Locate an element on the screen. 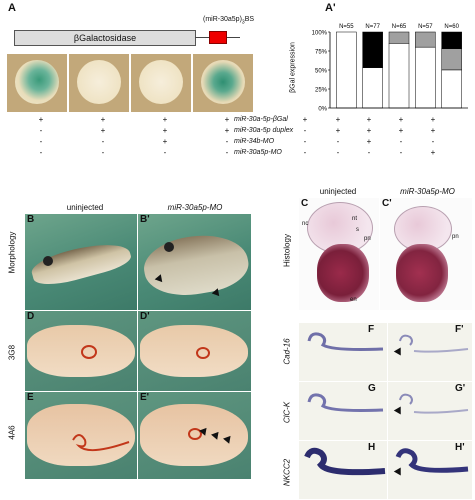  row-label-cad16: Cad-16 is located at coordinates (287, 351).